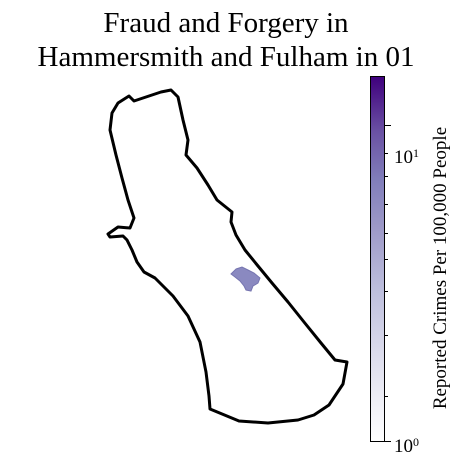 This screenshot has width=463, height=470. Describe the element at coordinates (406, 444) in the screenshot. I see `colorbar-tick-label-1: 10⁰` at that location.